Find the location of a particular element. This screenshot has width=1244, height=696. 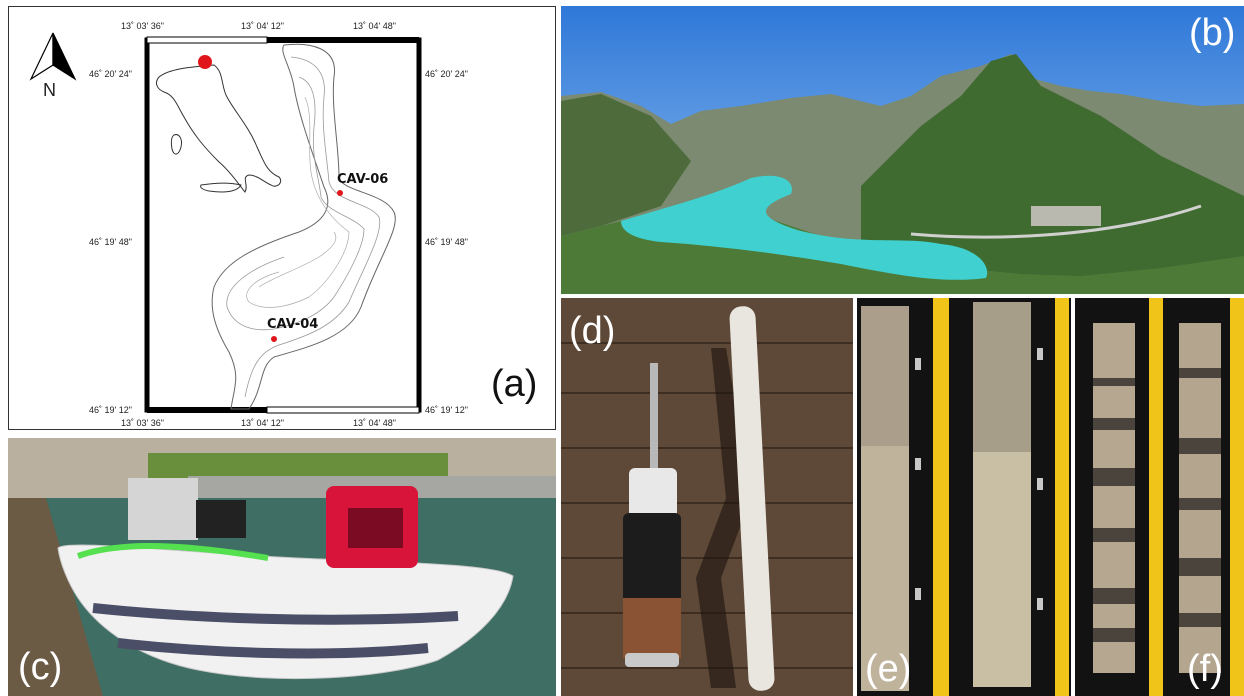

coord-bottom-1: 13˚ 03' 36" is located at coordinates (142, 423).